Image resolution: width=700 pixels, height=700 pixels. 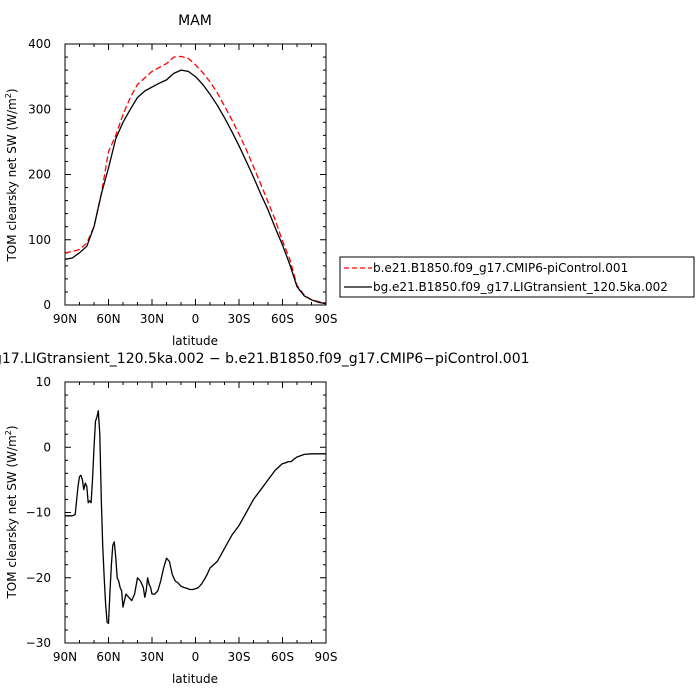 What do you see at coordinates (39, 175) in the screenshot?
I see `y-tick-label: 200` at bounding box center [39, 175].